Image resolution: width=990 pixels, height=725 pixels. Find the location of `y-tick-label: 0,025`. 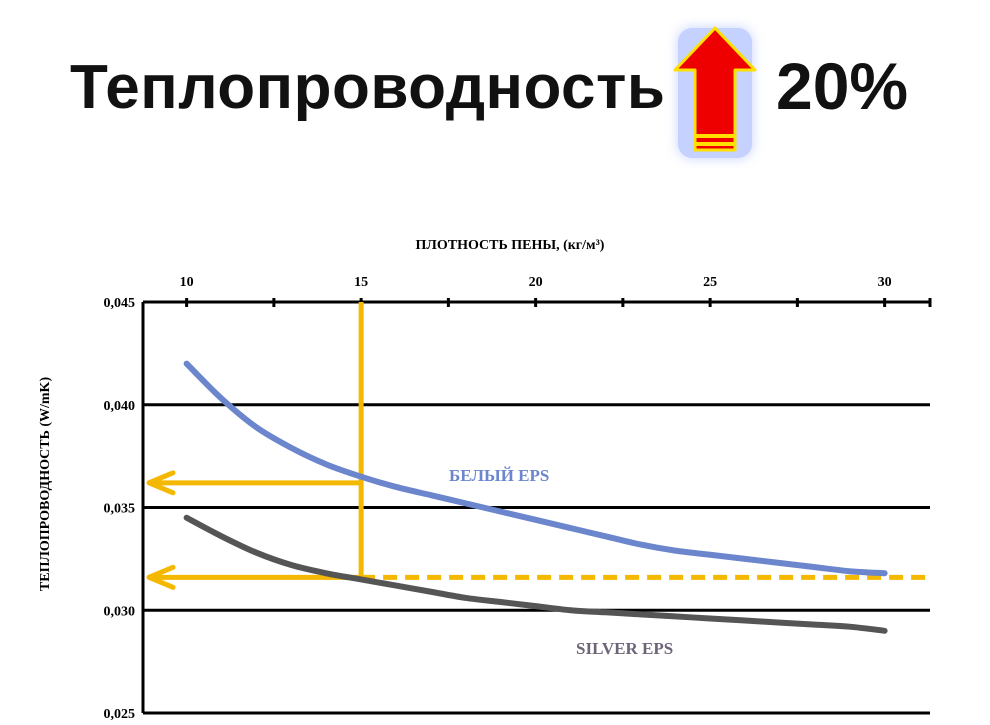

y-tick-label: 0,025 is located at coordinates (120, 714).